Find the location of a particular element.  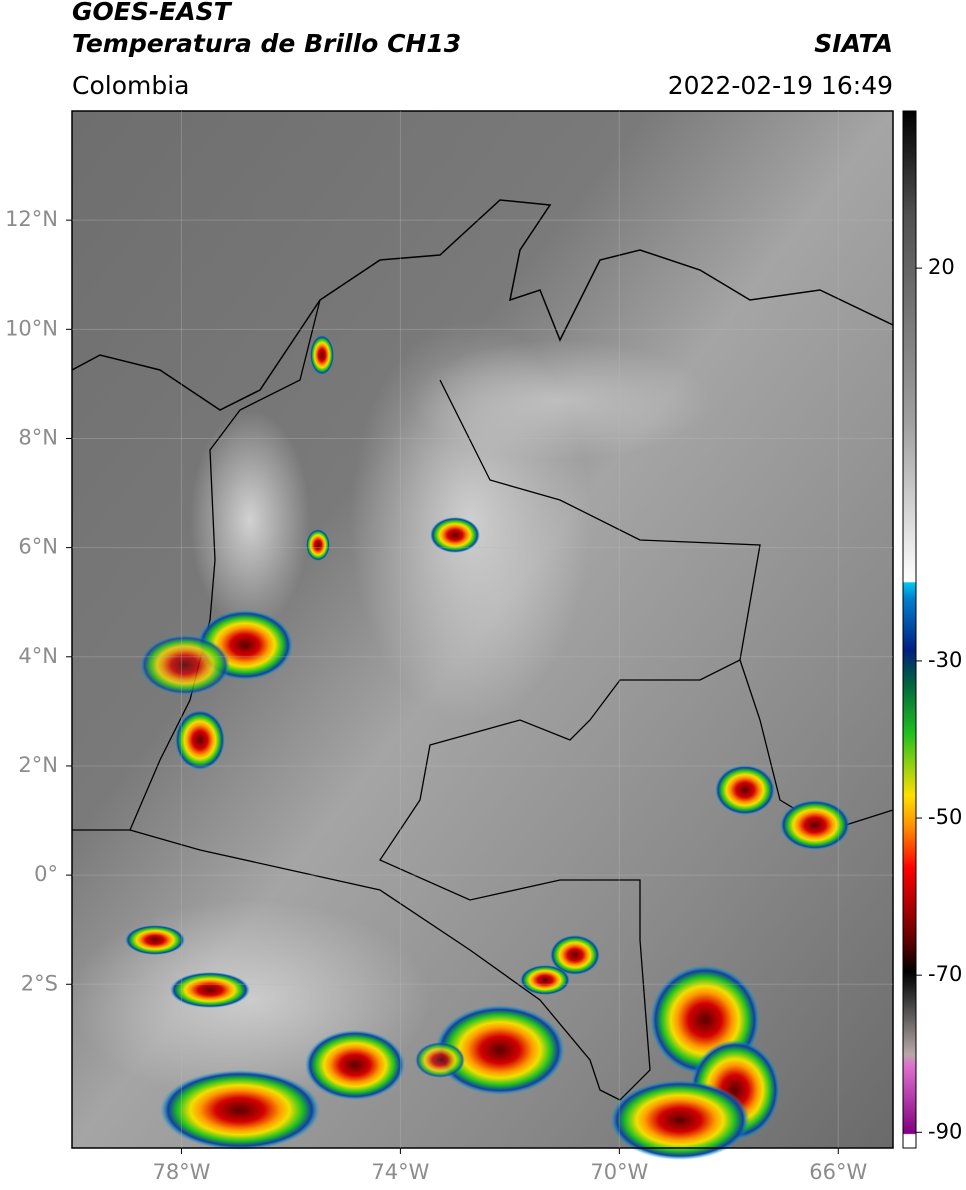

lat-tick-label: 2°S is located at coordinates (39, 983).